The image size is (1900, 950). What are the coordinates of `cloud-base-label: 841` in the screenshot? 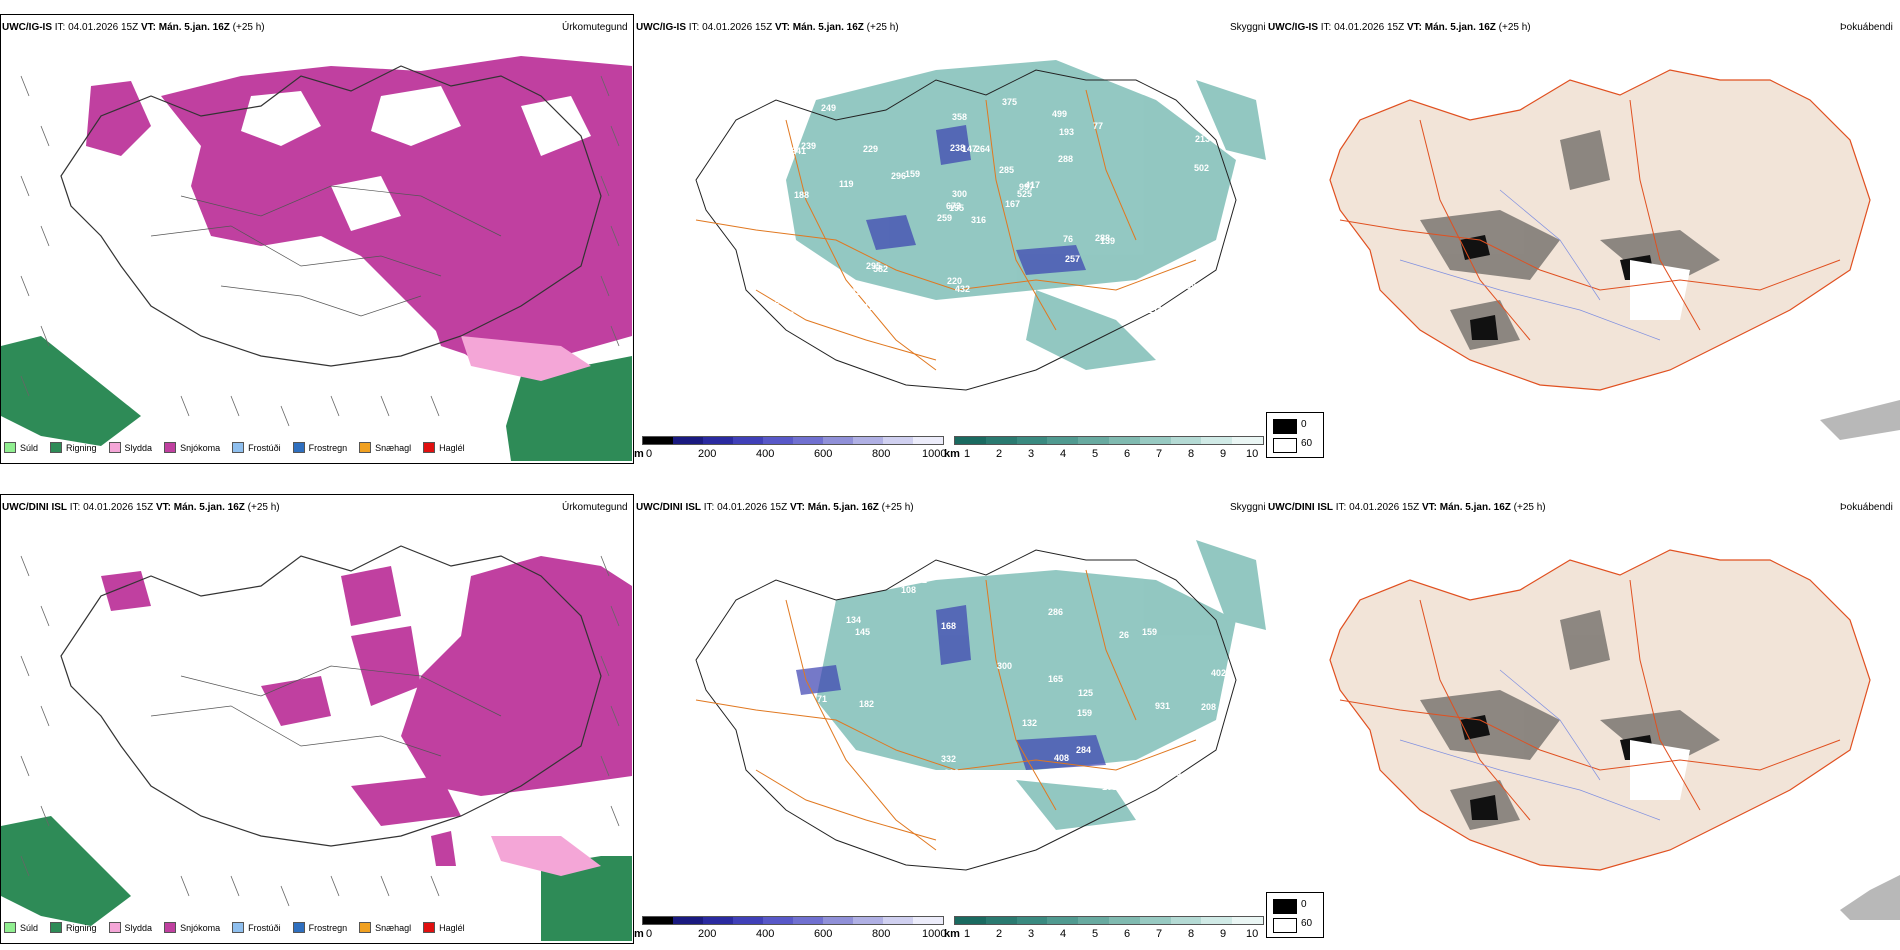 It's located at (798, 151).